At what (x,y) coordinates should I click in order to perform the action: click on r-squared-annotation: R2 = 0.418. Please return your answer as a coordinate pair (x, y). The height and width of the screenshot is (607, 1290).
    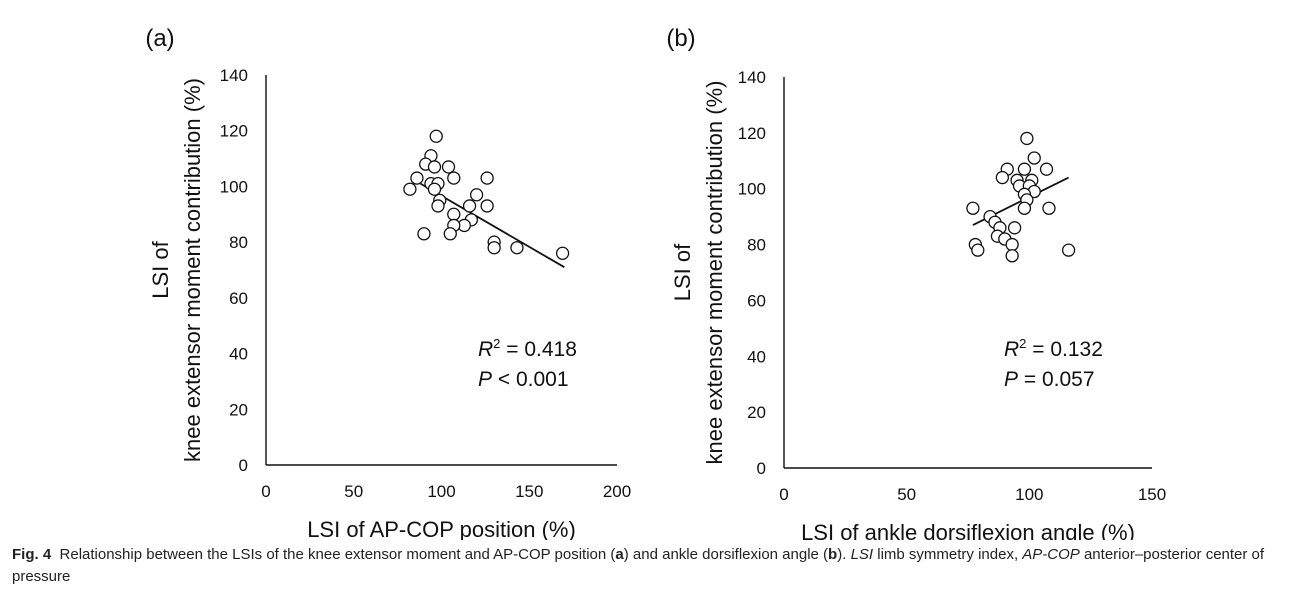
    Looking at the image, I should click on (527, 348).